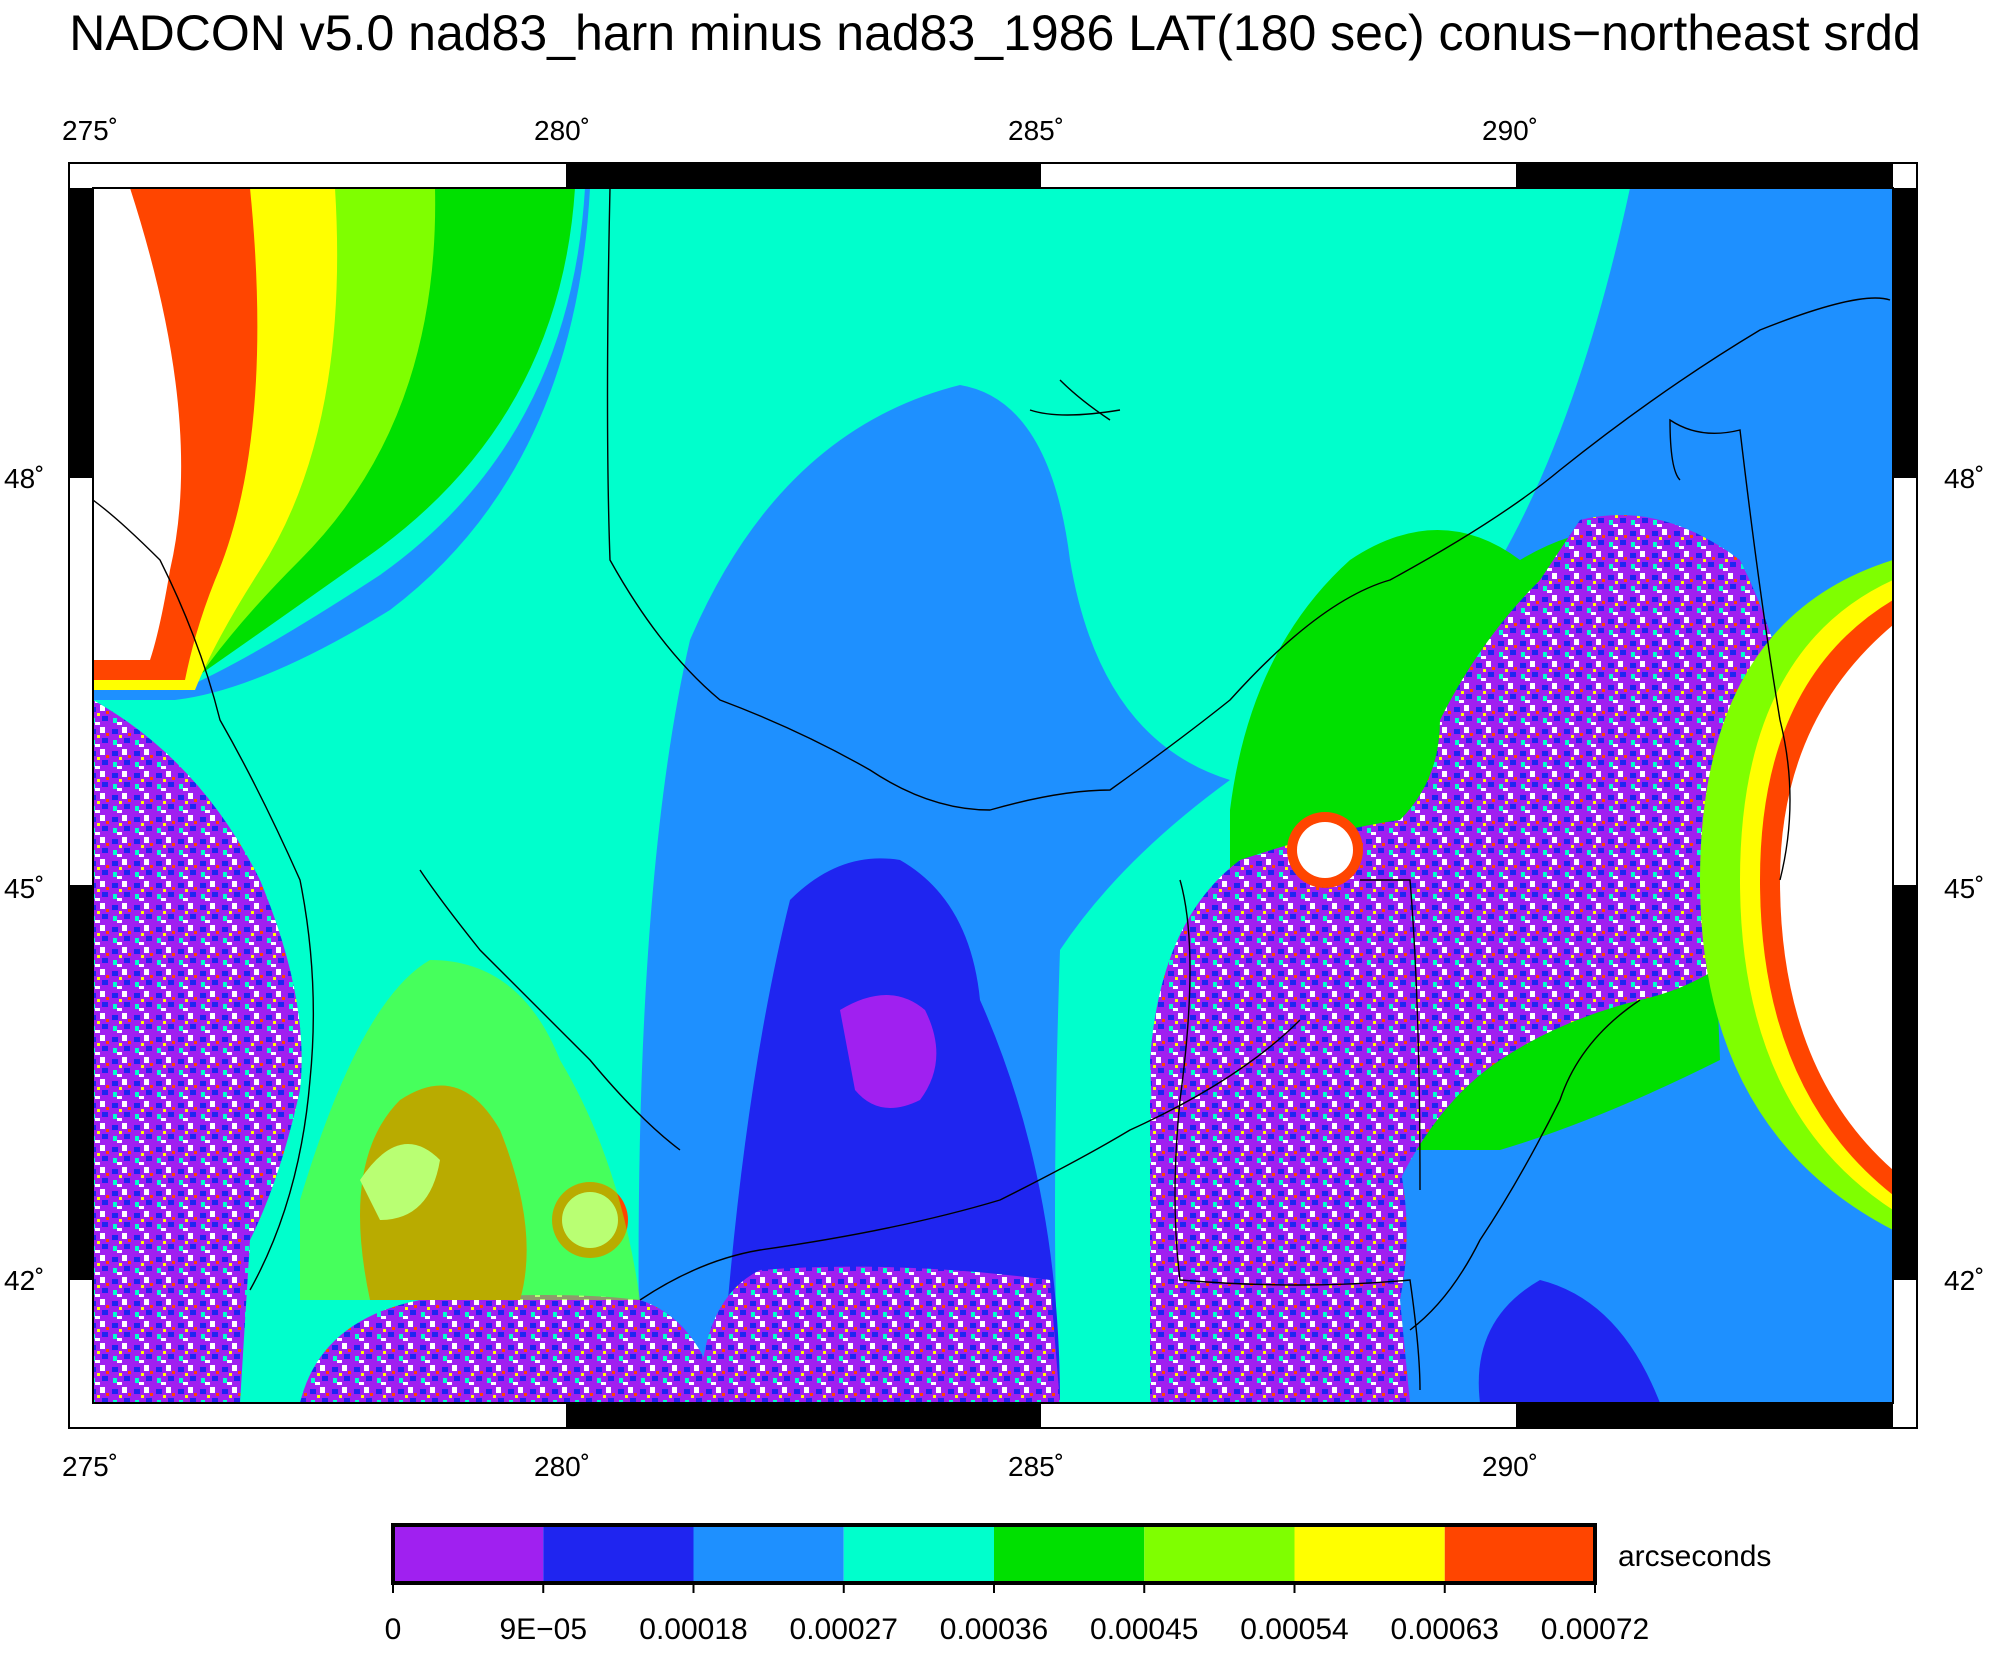 Image resolution: width=1990 pixels, height=1656 pixels. What do you see at coordinates (81, 734) in the screenshot?
I see `lat-bar-left` at bounding box center [81, 734].